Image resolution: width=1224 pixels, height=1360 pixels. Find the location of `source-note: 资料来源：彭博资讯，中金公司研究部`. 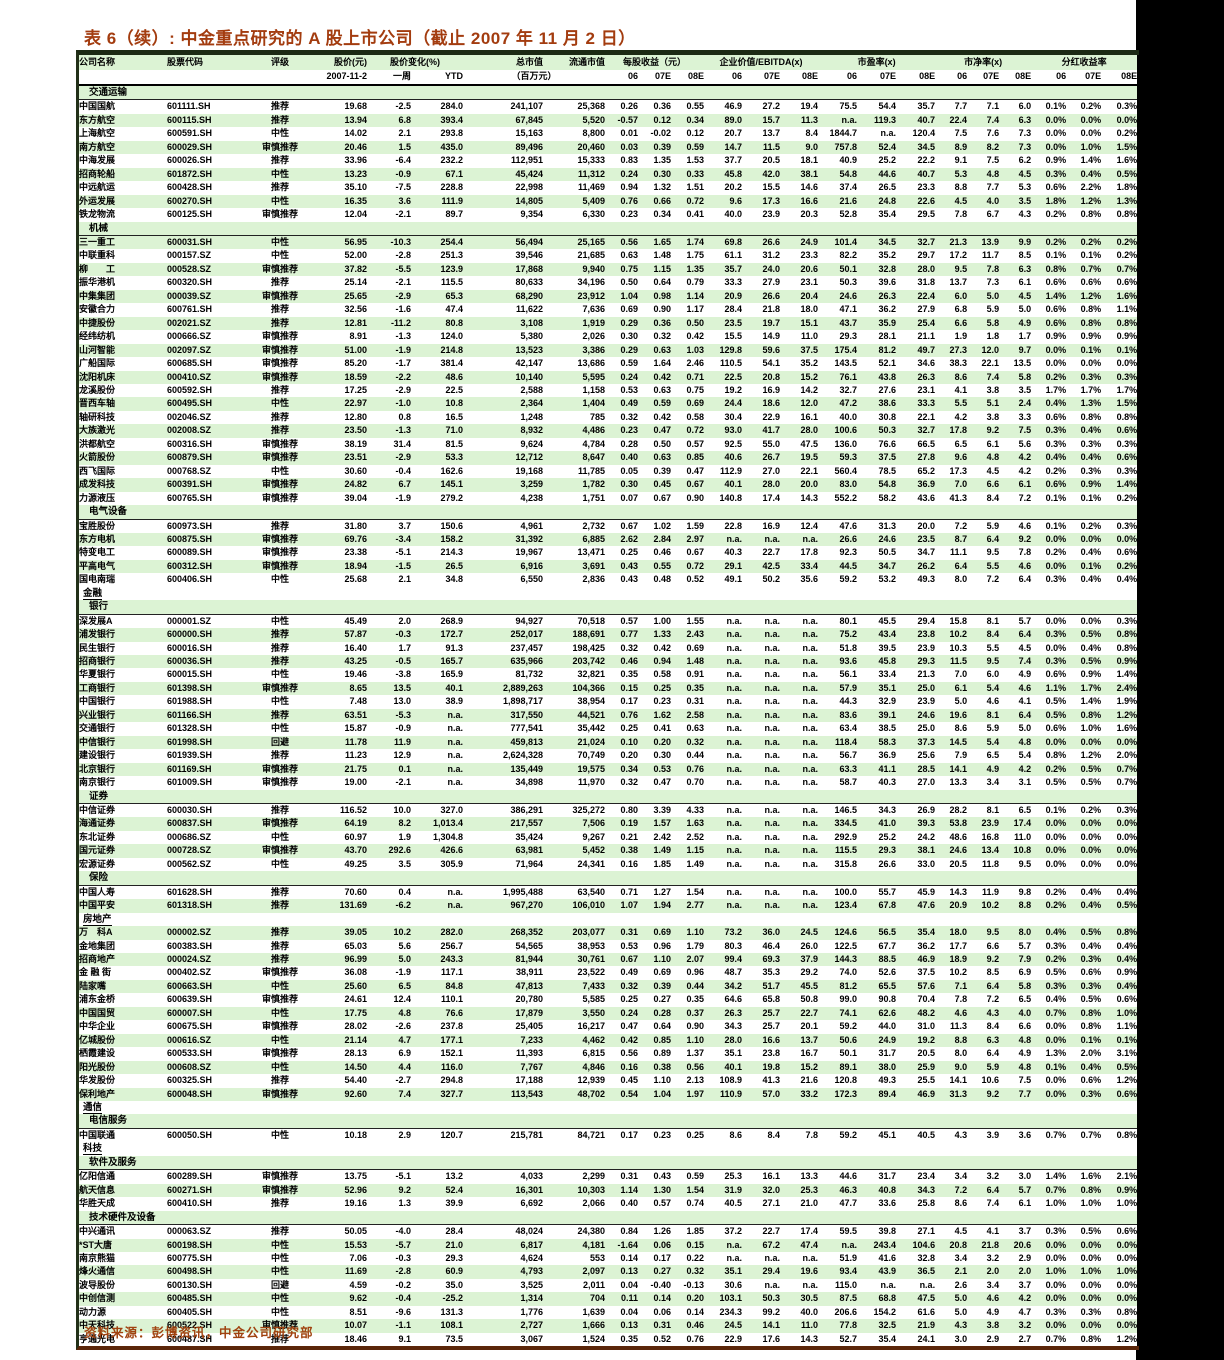

source-note: 资料来源：彭博资讯，中金公司研究部 is located at coordinates (199, 1333).